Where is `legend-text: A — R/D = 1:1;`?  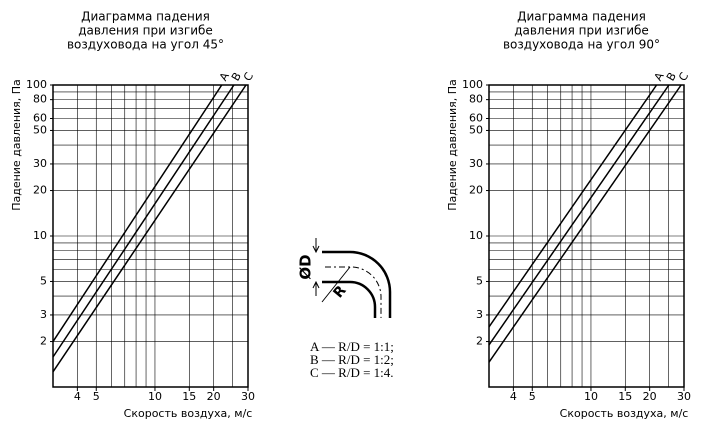 legend-text: A — R/D = 1:1; is located at coordinates (352, 346).